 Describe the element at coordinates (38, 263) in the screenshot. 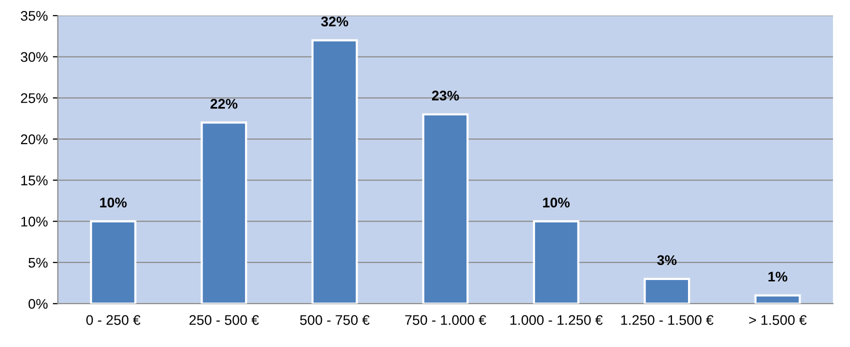

I see `y-tick-label: 5%` at that location.